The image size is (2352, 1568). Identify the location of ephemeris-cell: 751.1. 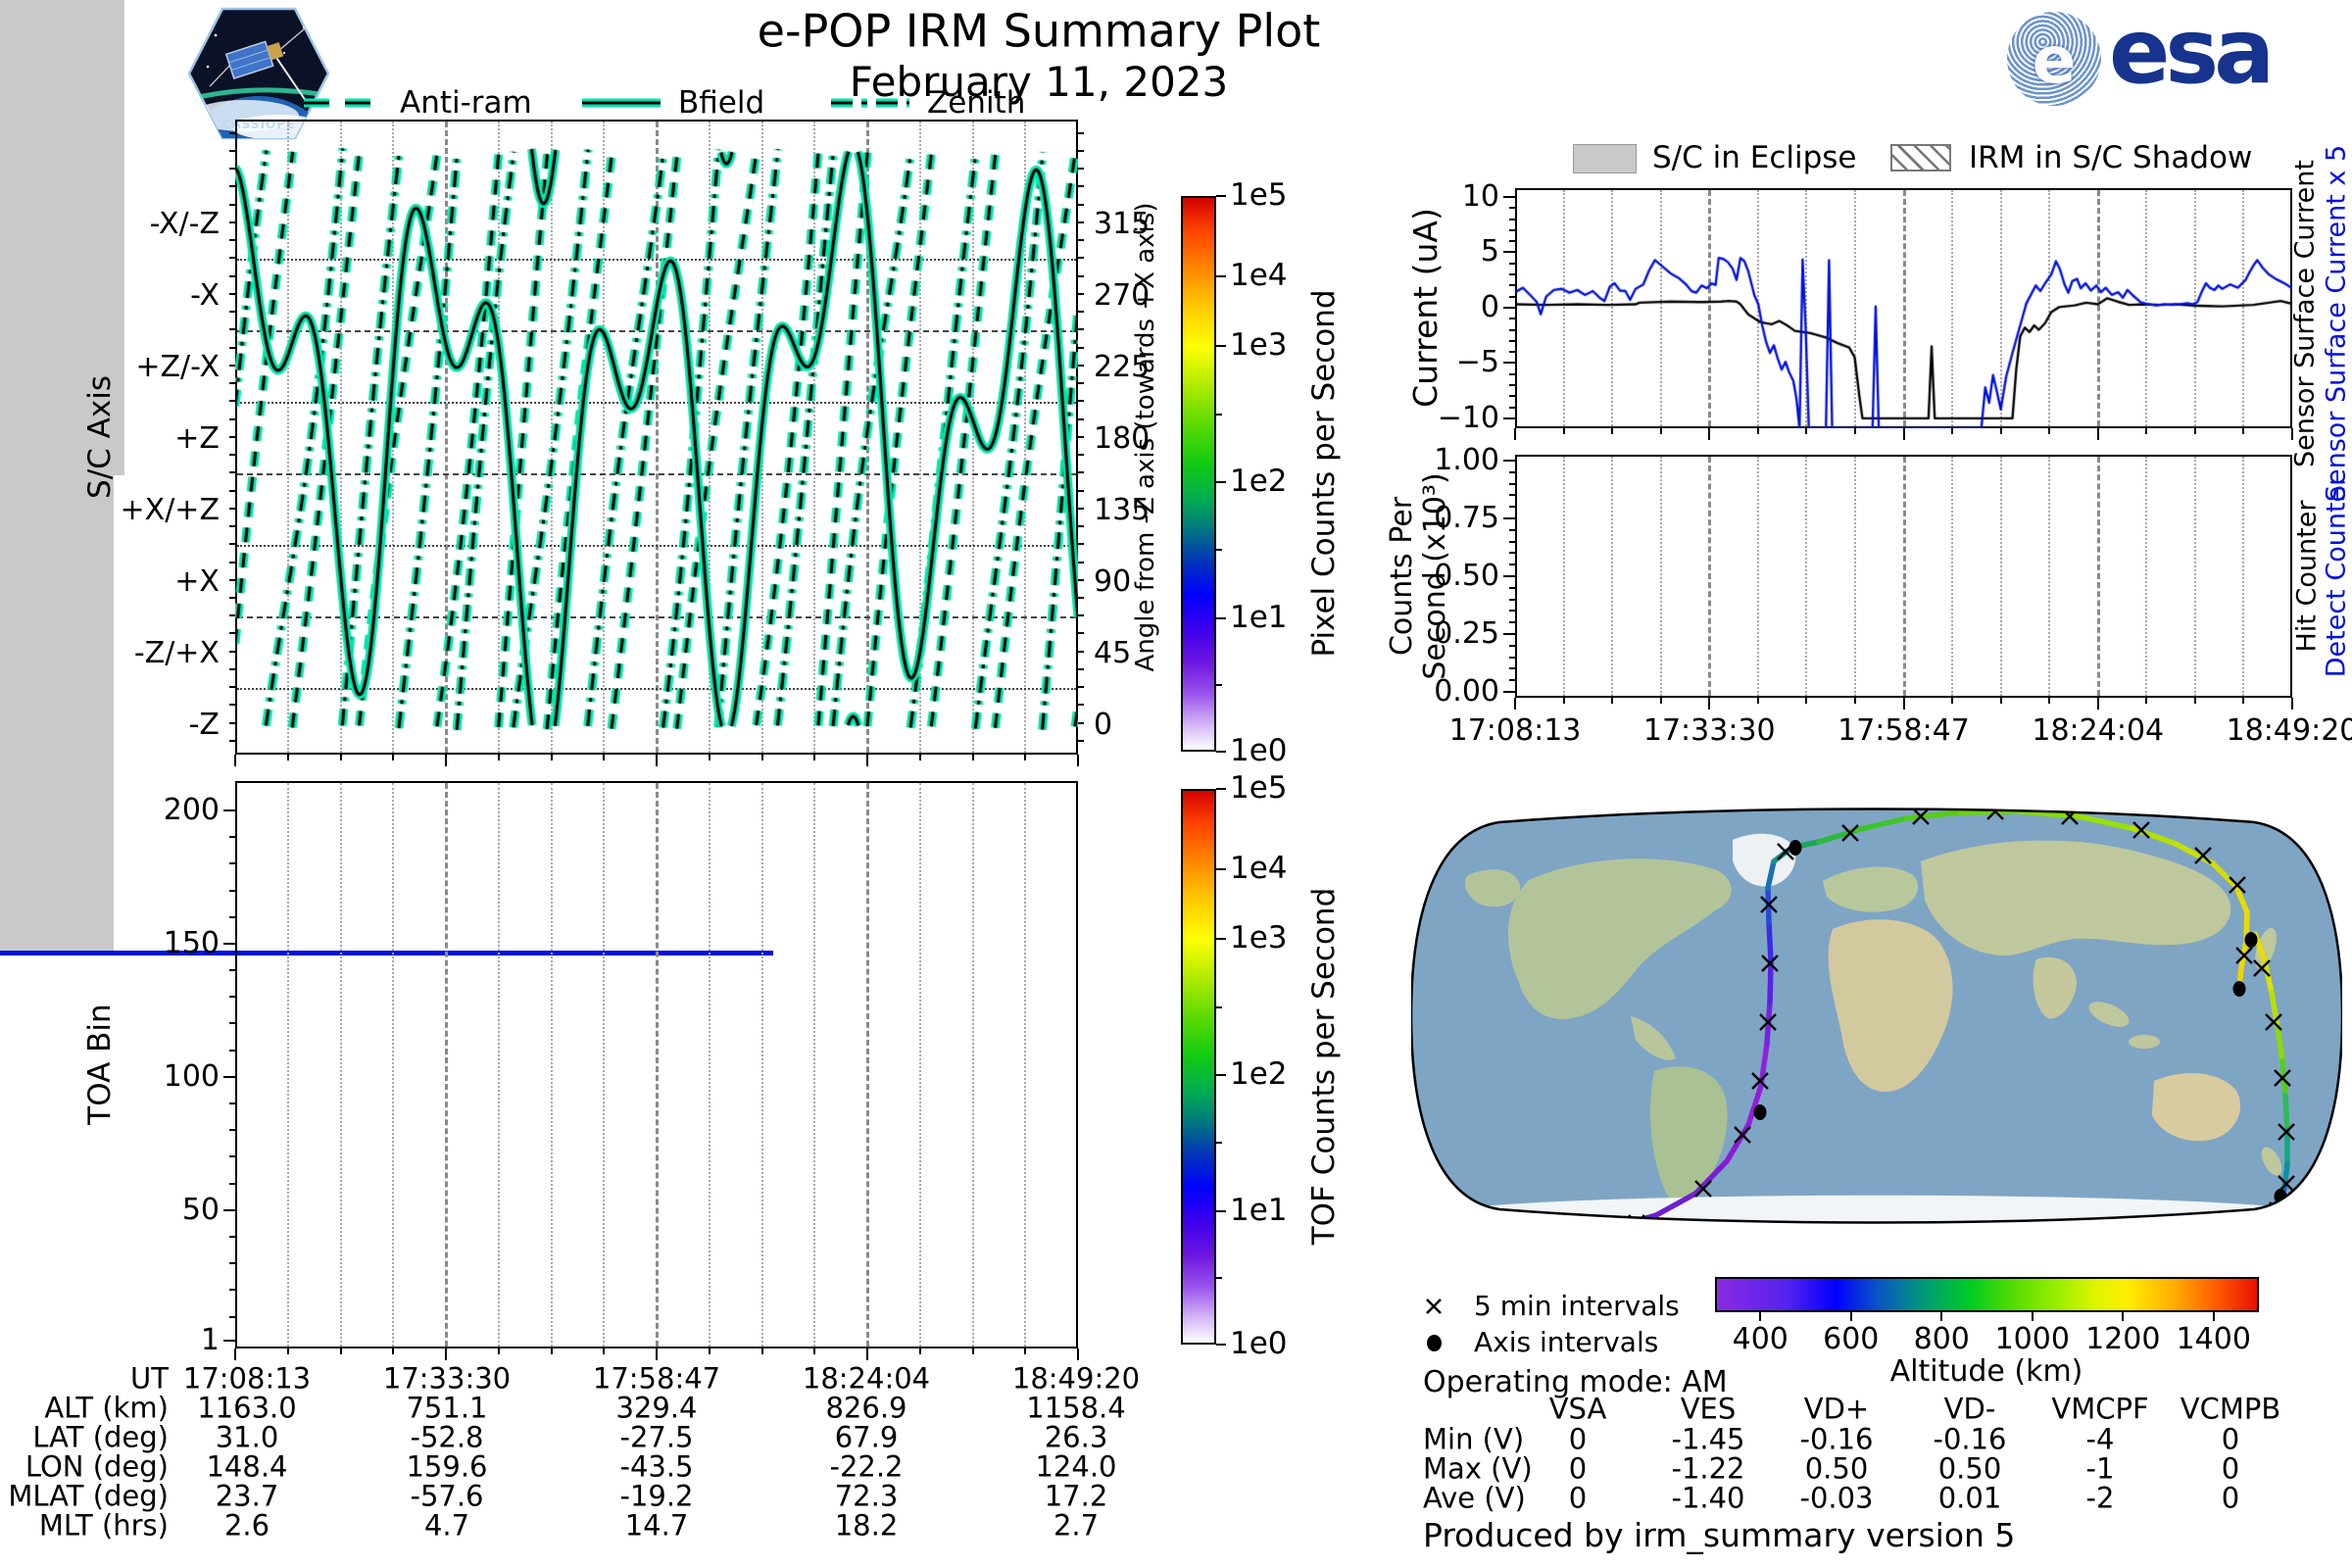
(447, 1408).